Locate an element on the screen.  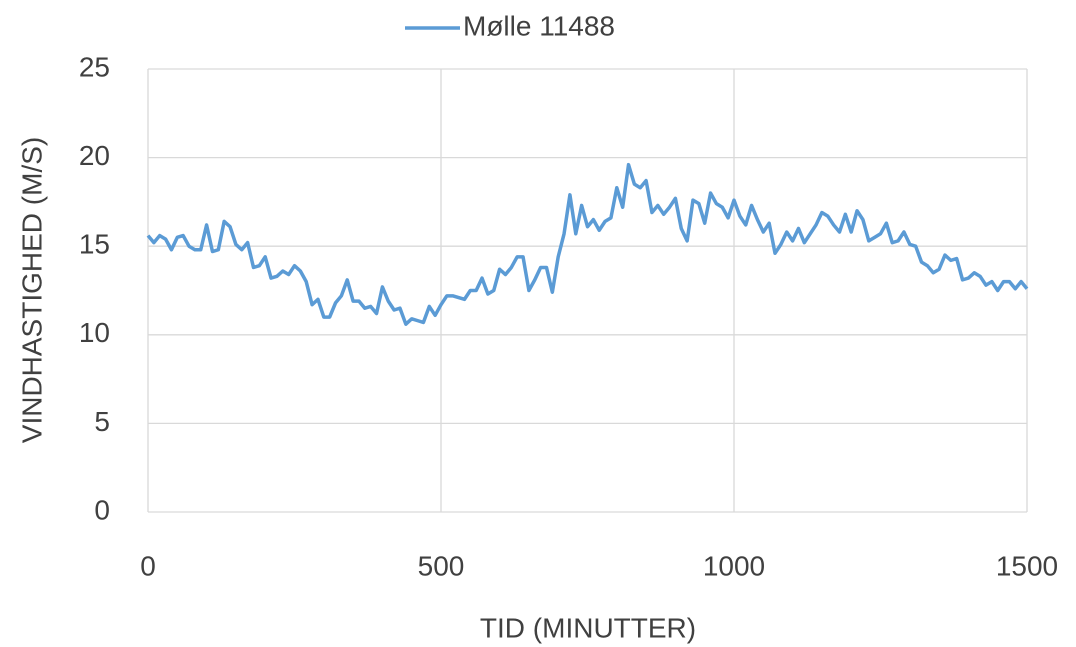
x-tick-label: 0 is located at coordinates (148, 565).